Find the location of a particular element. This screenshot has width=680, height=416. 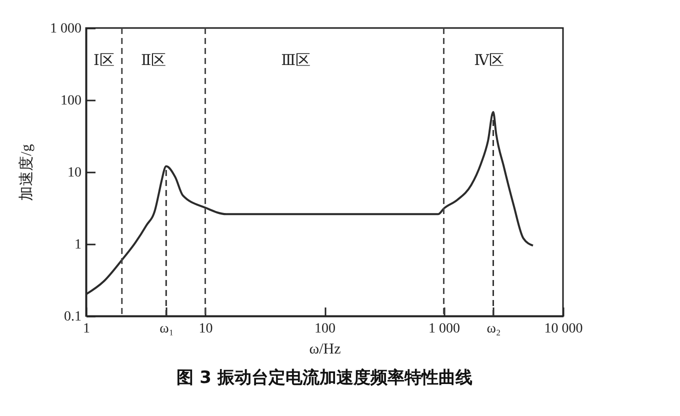

x-tick-label: 1 000 is located at coordinates (444, 329).